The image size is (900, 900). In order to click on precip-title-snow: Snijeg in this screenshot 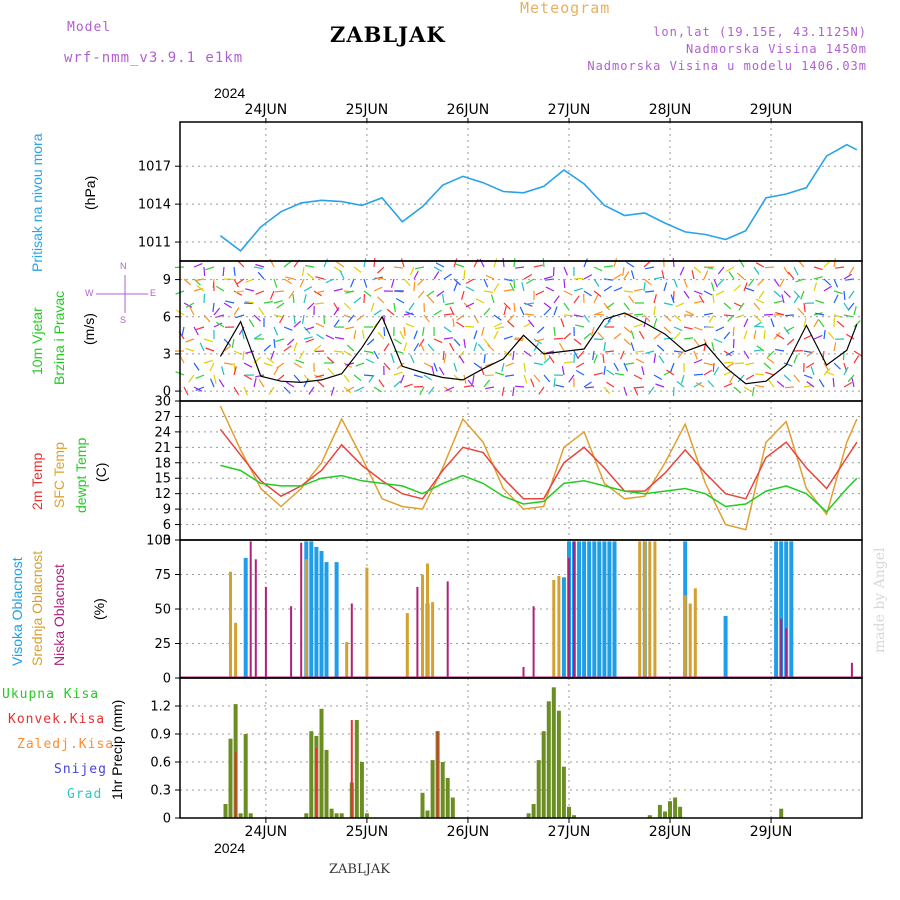, I will do `click(80, 769)`.